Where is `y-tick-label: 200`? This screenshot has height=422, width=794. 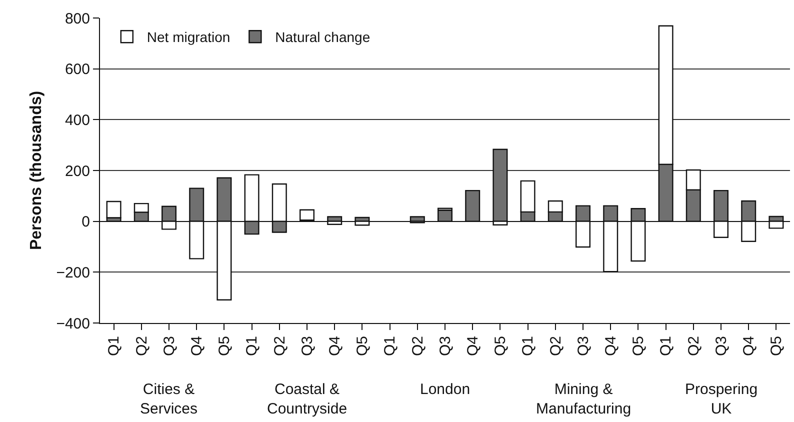 y-tick-label: 200 is located at coordinates (77, 171).